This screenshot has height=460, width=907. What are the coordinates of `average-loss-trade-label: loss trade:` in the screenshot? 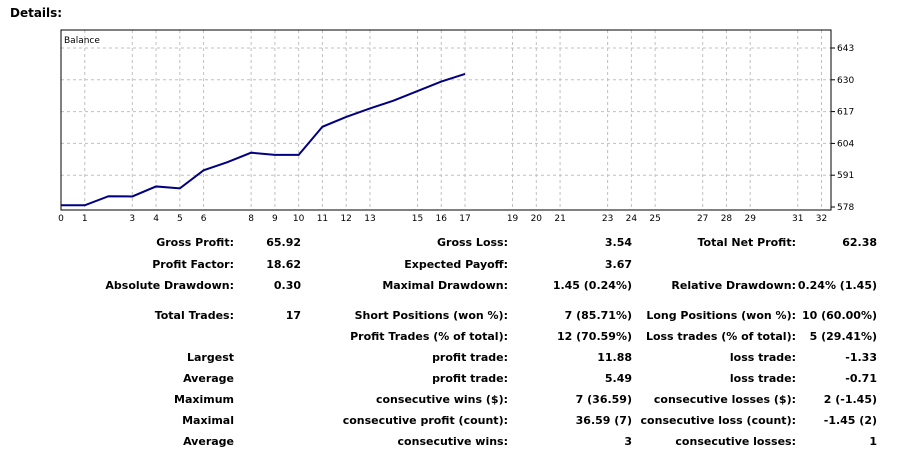 It's located at (762, 378).